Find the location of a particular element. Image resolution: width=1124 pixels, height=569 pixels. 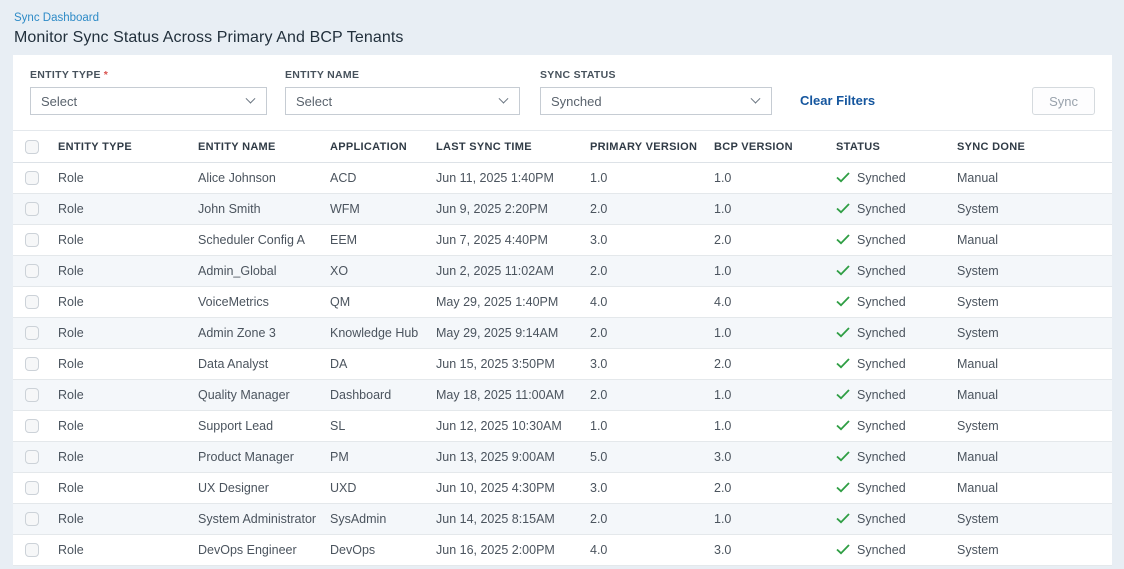

cell-last-sync-time: Jun 13, 2025 9:00AM is located at coordinates (513, 457).